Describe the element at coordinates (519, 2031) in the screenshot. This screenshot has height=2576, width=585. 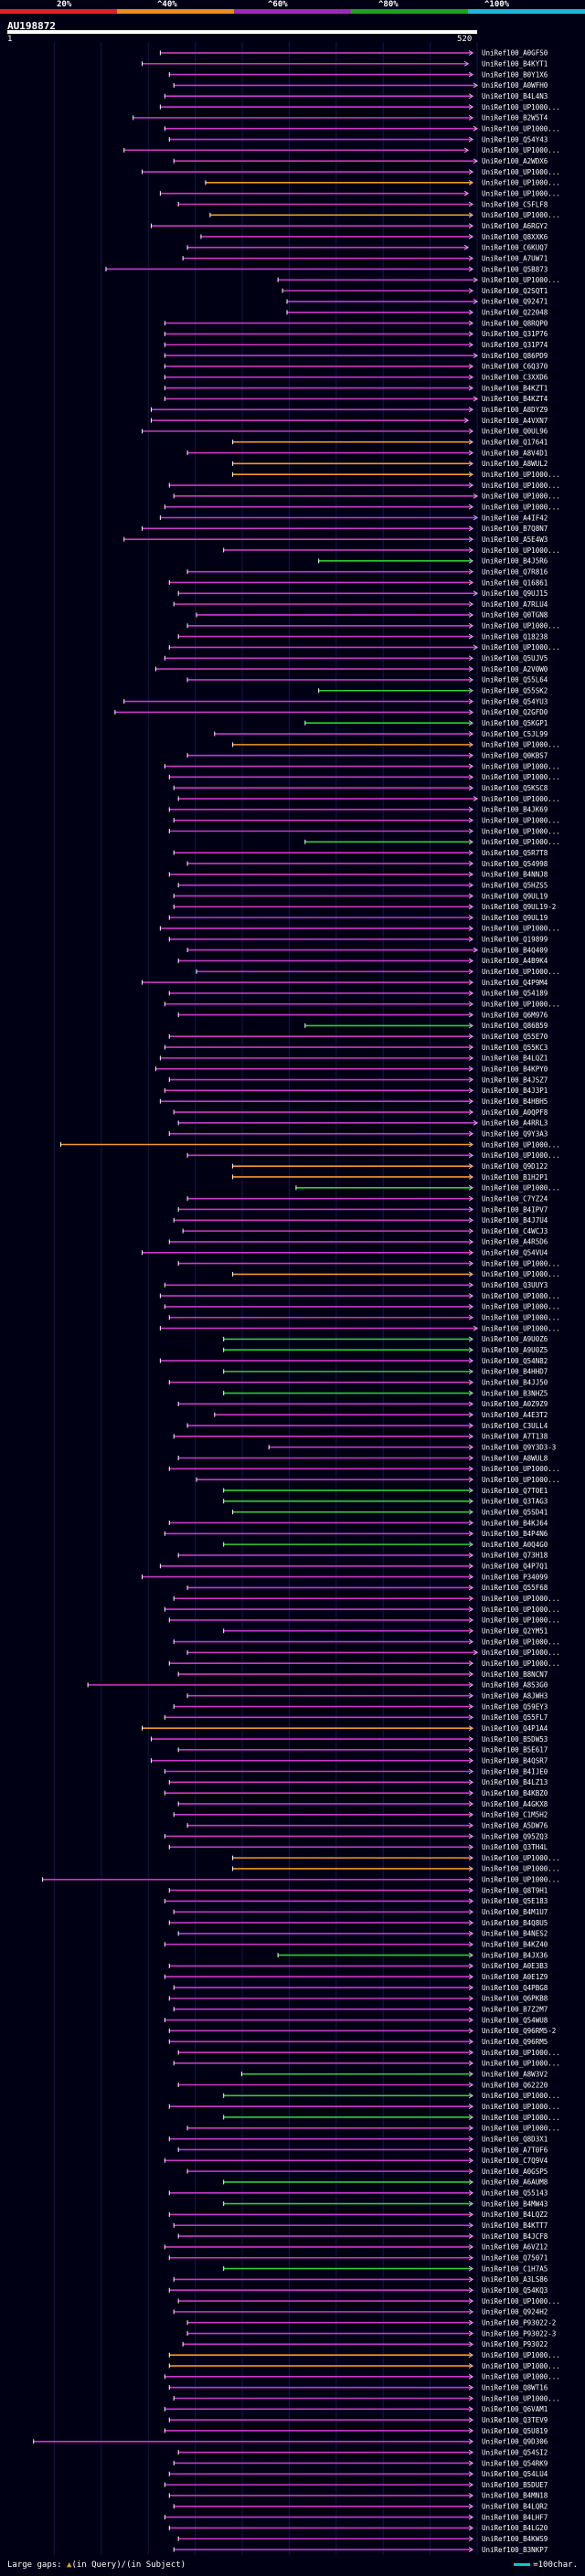
I see `hit-label: UniRef100_Q96RM5-2` at that location.